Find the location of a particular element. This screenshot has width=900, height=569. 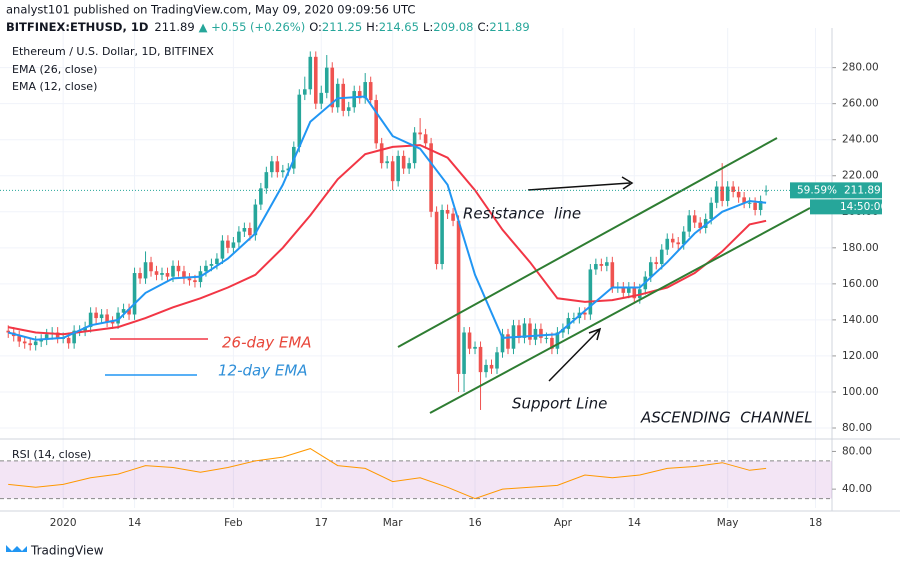

ohlc: H: is located at coordinates (372, 27).